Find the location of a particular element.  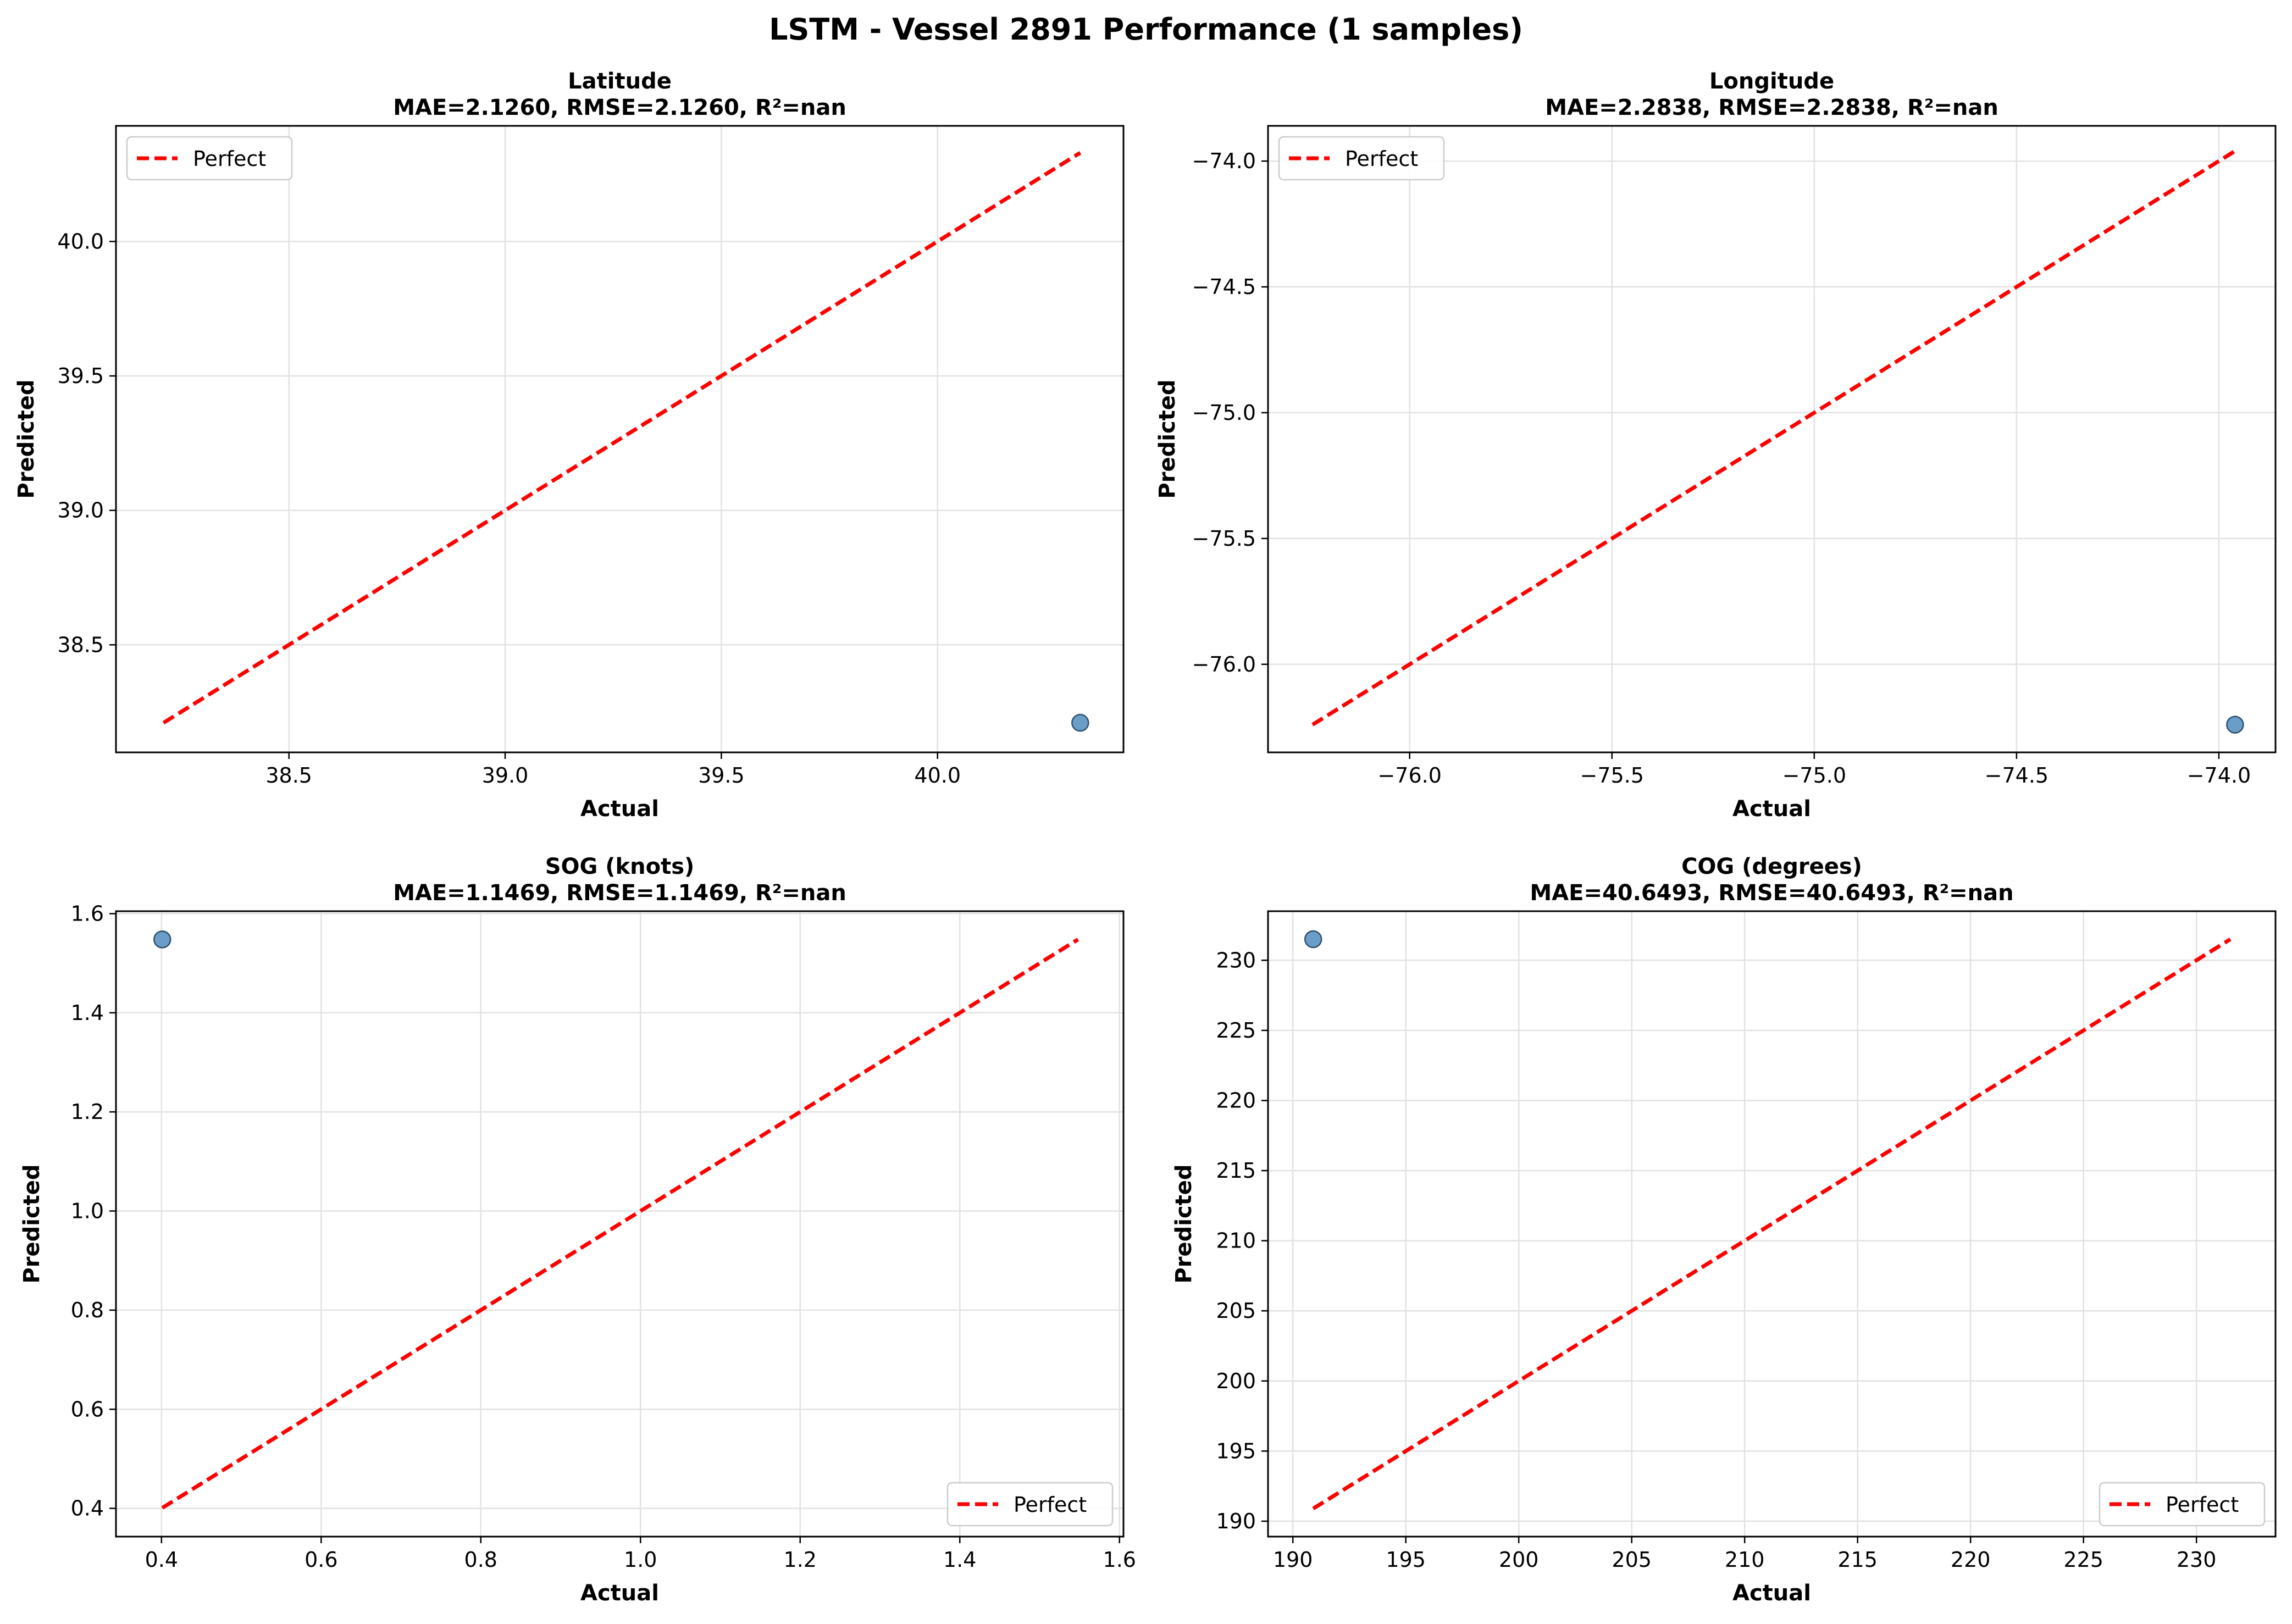

y-tick-label: 1.4 is located at coordinates (87, 1013).